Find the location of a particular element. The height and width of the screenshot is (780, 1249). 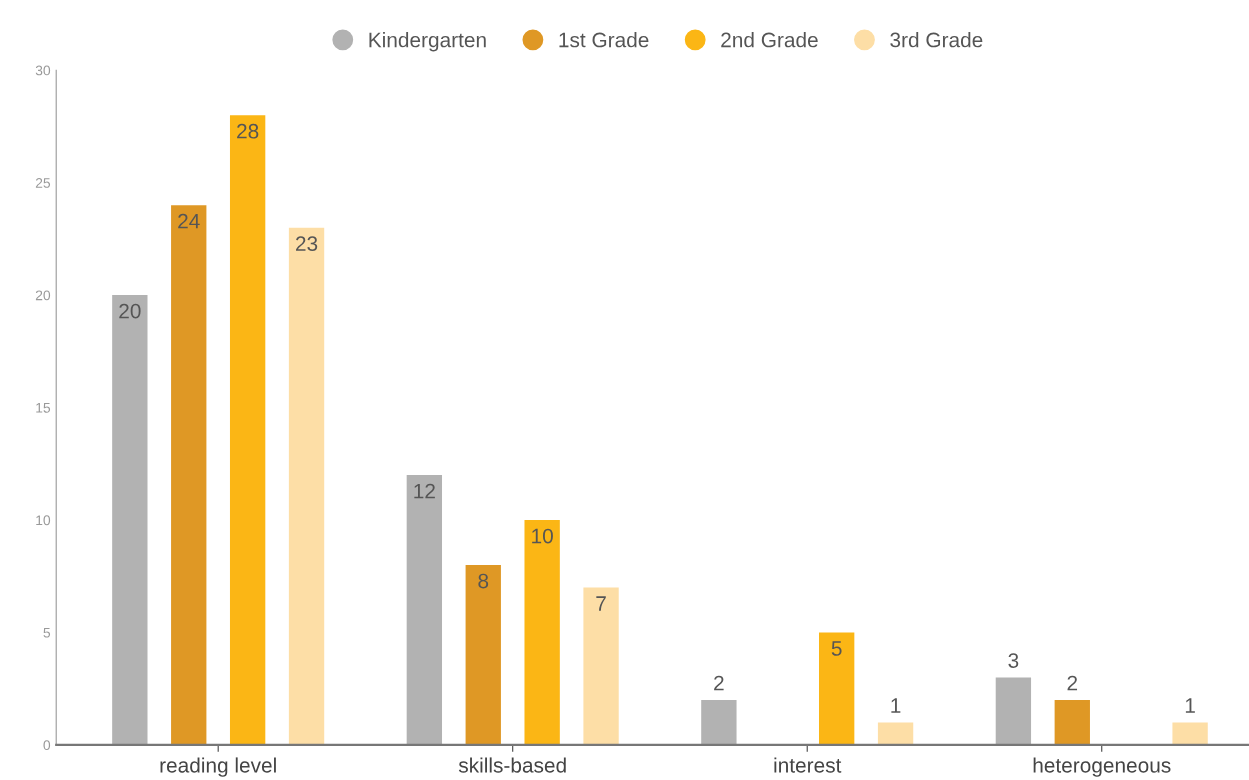

x-tick-label: skills-based is located at coordinates (512, 765).